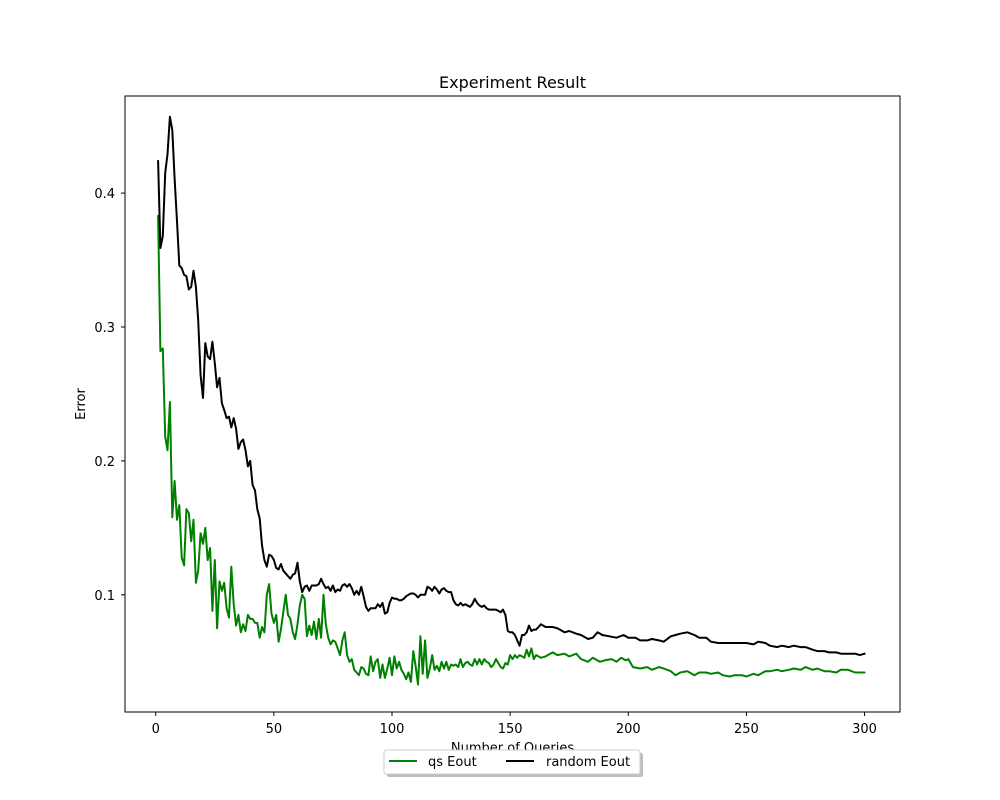  Describe the element at coordinates (510, 729) in the screenshot. I see `x-tick-label: 150` at that location.